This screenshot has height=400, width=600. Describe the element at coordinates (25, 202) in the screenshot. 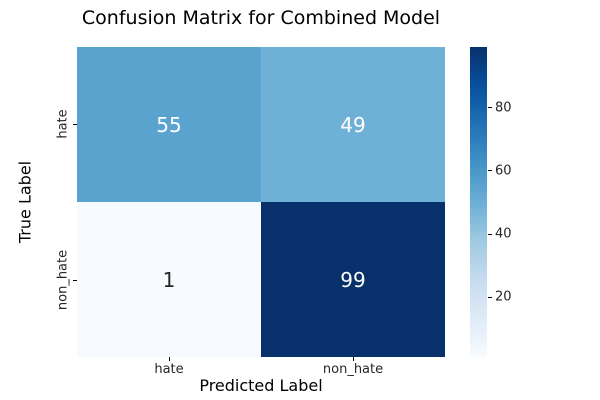

I see `y-axis-label: True Label` at that location.